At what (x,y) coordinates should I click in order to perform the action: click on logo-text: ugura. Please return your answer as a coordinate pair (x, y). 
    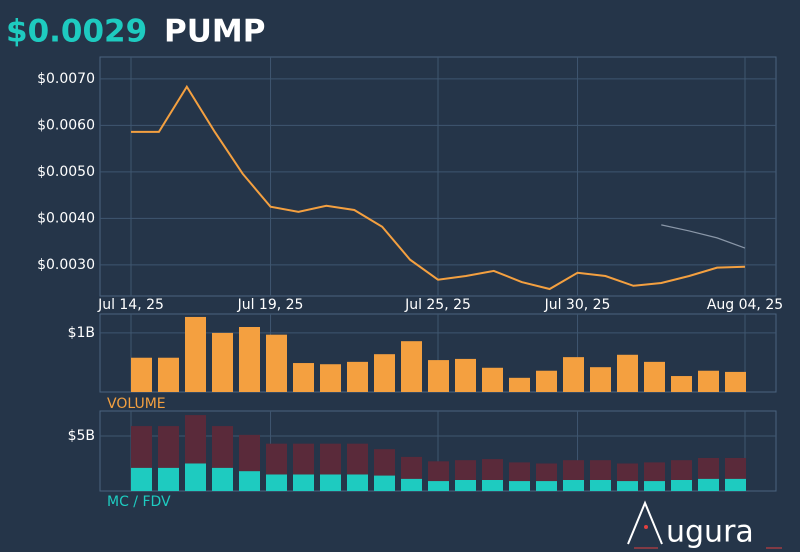
    Looking at the image, I should click on (710, 532).